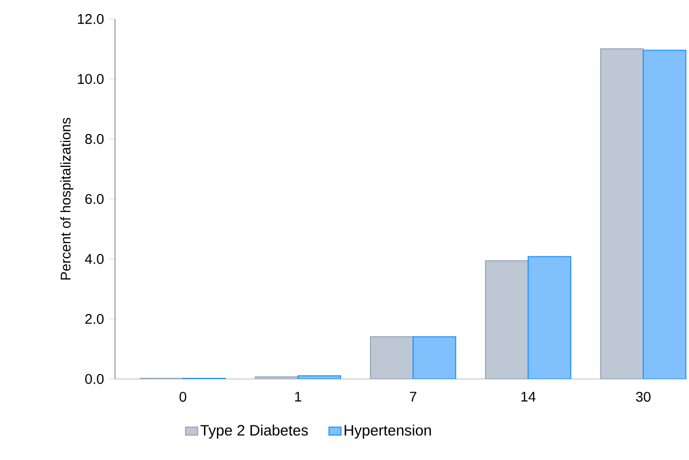  What do you see at coordinates (643, 397) in the screenshot?
I see `x-tick-label: 30` at bounding box center [643, 397].